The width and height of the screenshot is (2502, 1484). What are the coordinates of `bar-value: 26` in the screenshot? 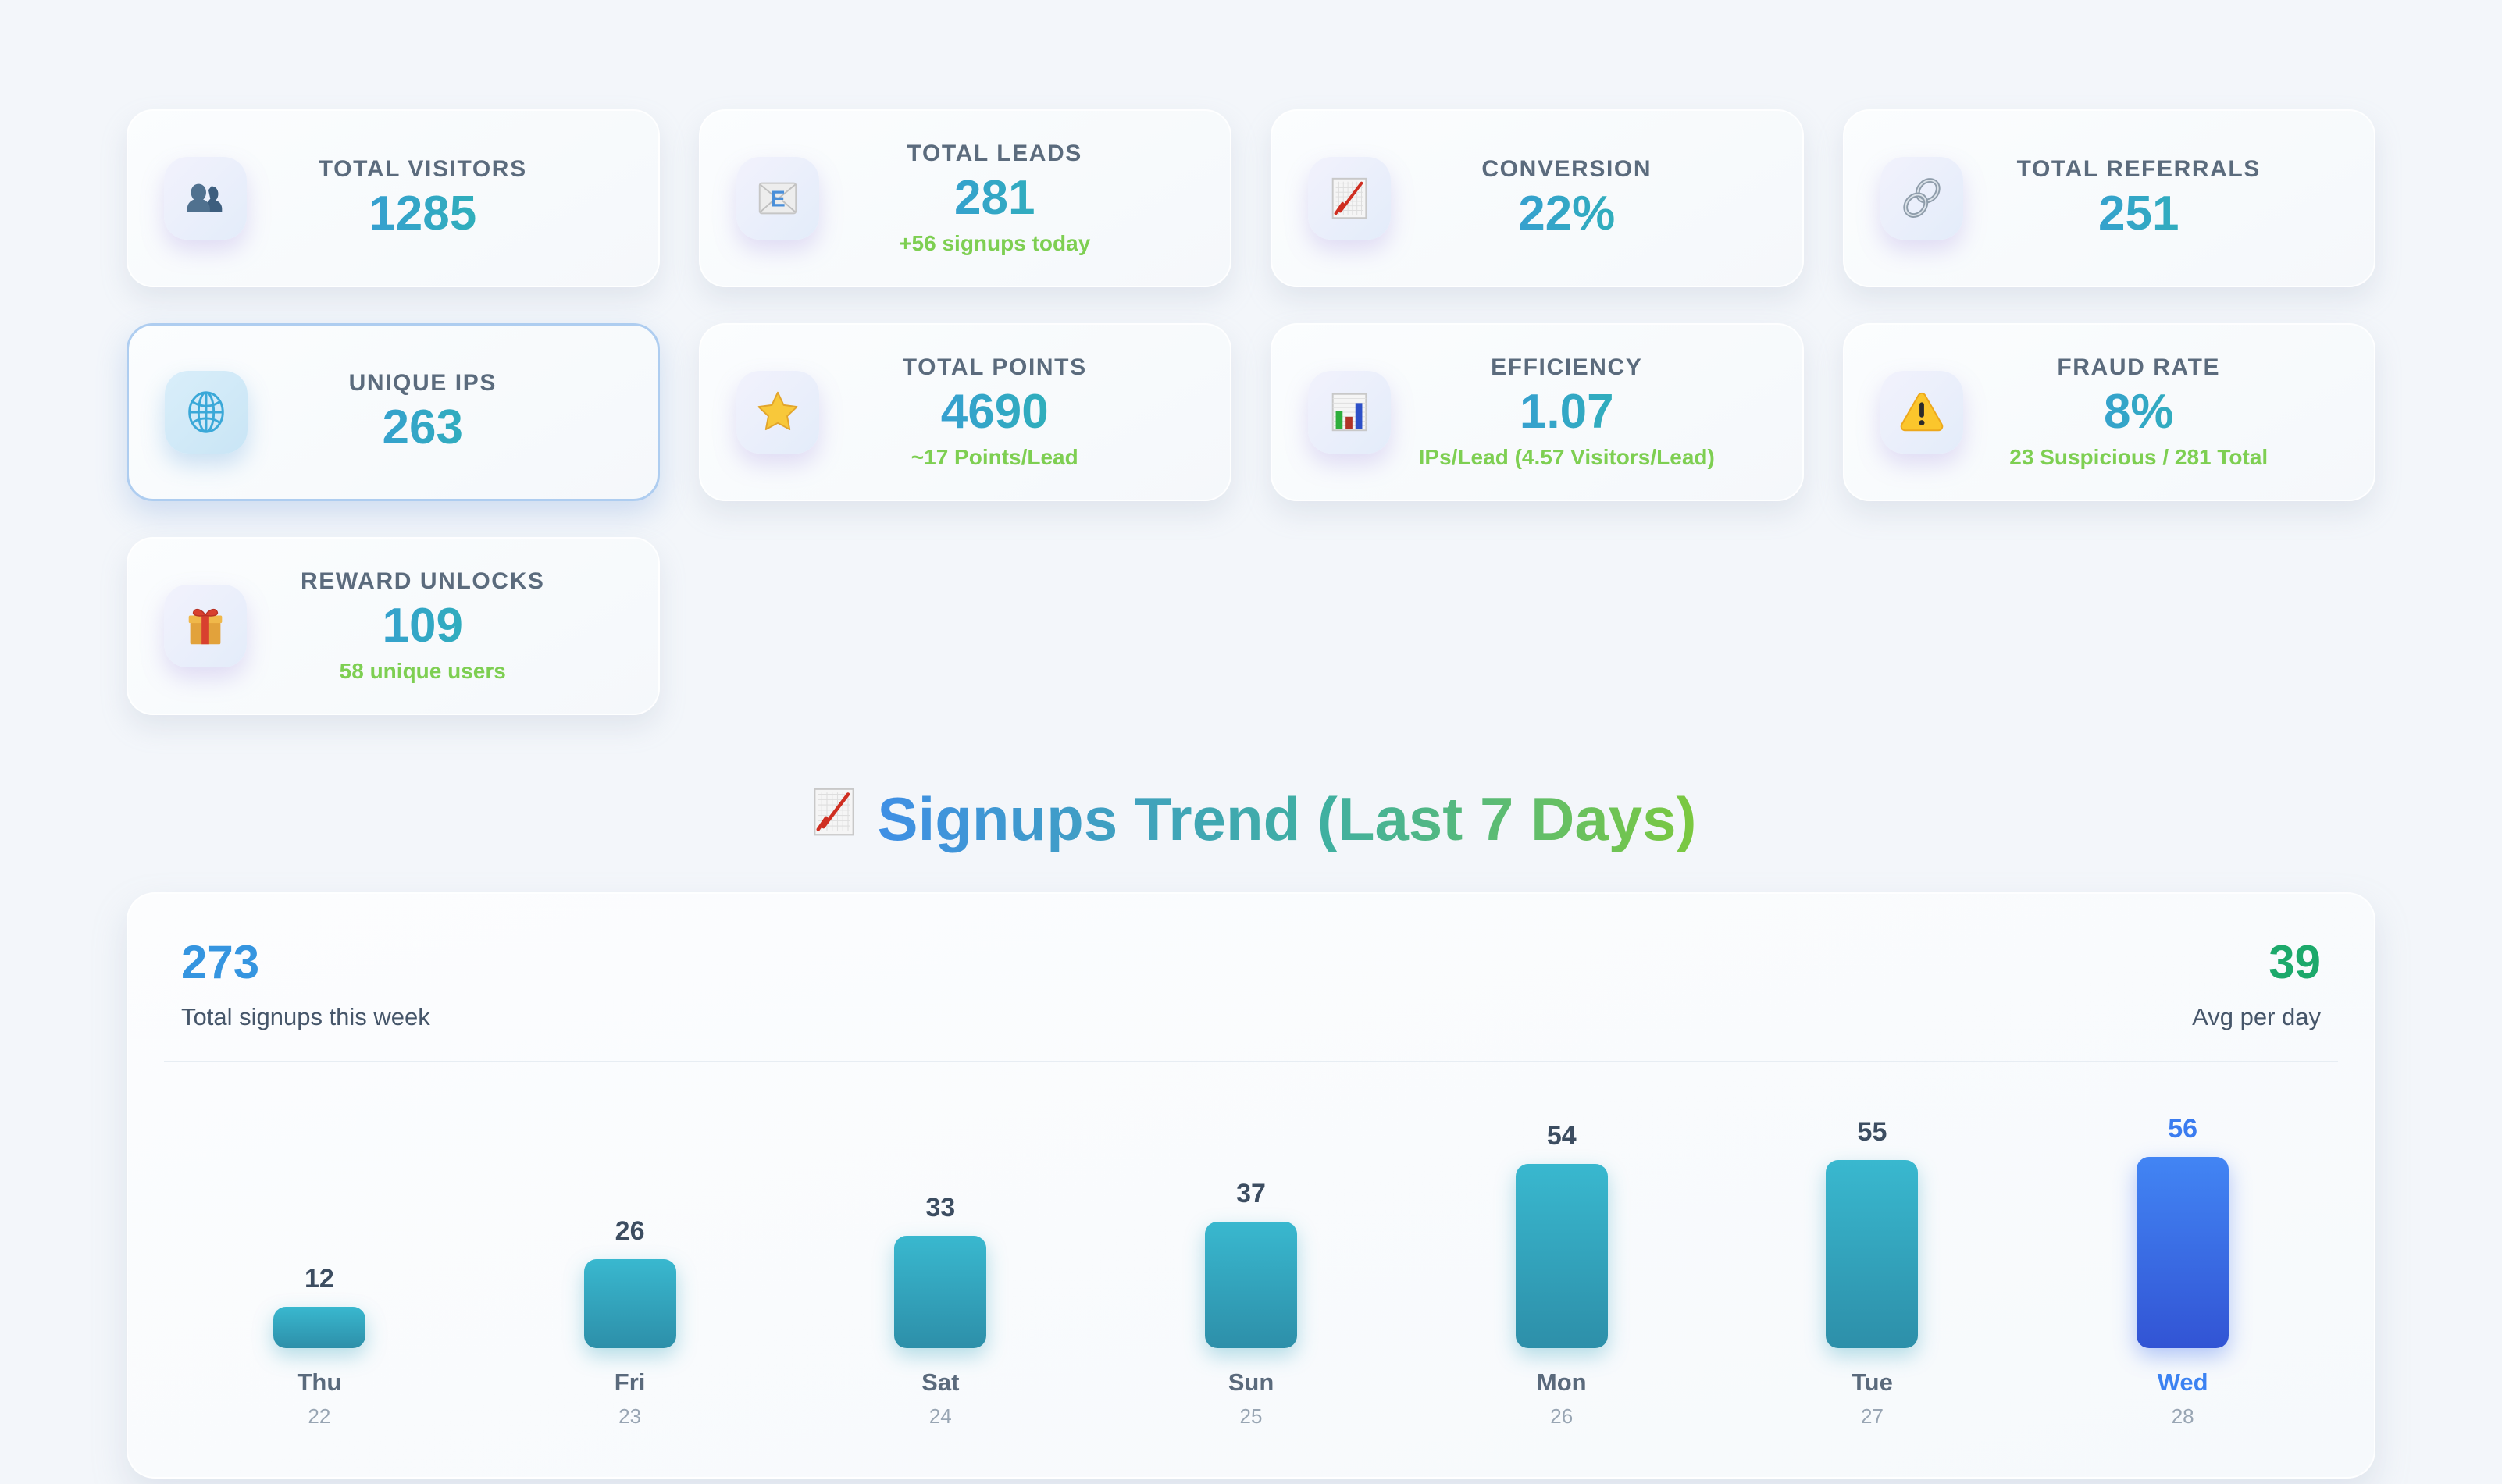 It's located at (630, 1231).